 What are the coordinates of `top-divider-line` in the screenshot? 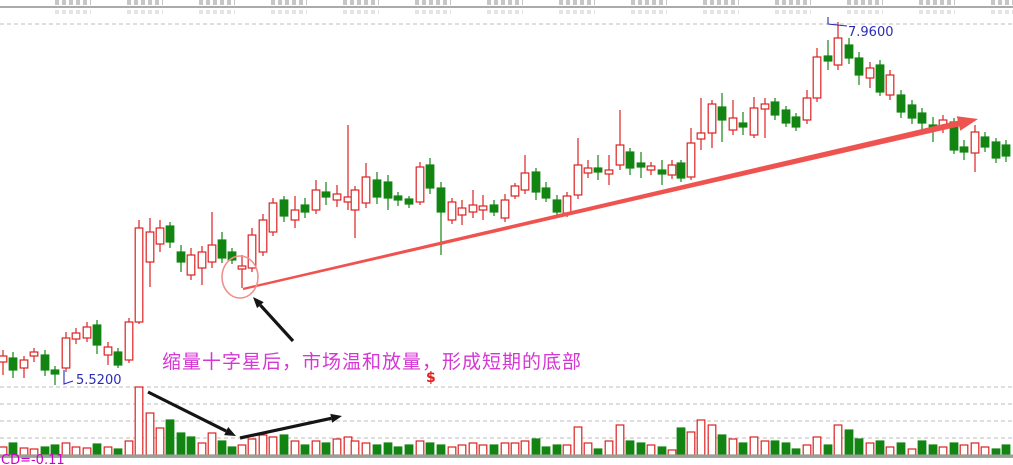 It's located at (506, 7).